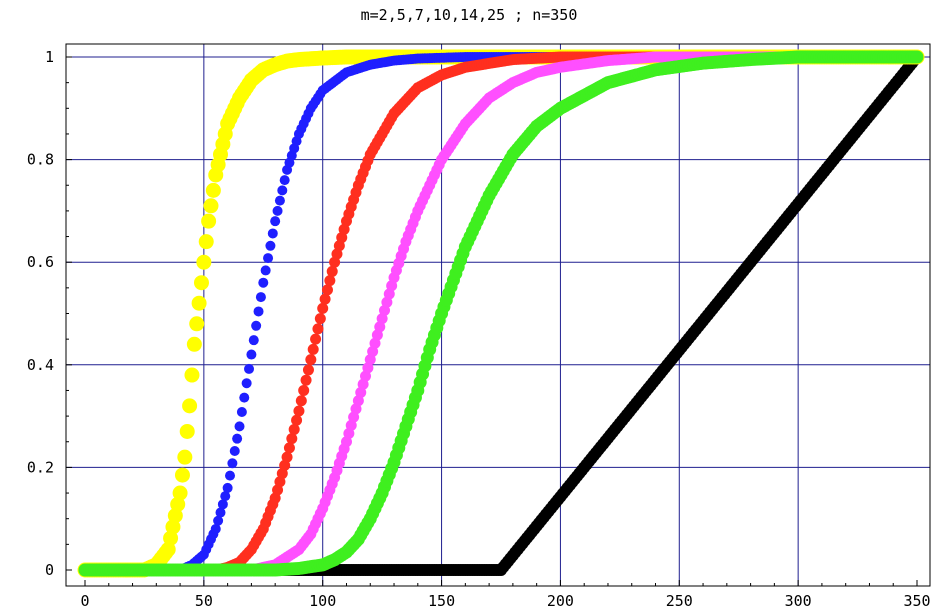 The height and width of the screenshot is (612, 938). What do you see at coordinates (84, 601) in the screenshot?
I see `x-tick-label: 0` at bounding box center [84, 601].